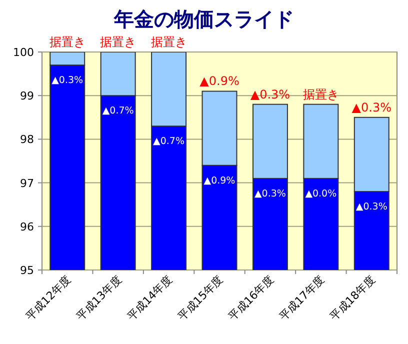  Describe the element at coordinates (321, 194) in the screenshot. I see `annotation: ▲0.0%` at that location.